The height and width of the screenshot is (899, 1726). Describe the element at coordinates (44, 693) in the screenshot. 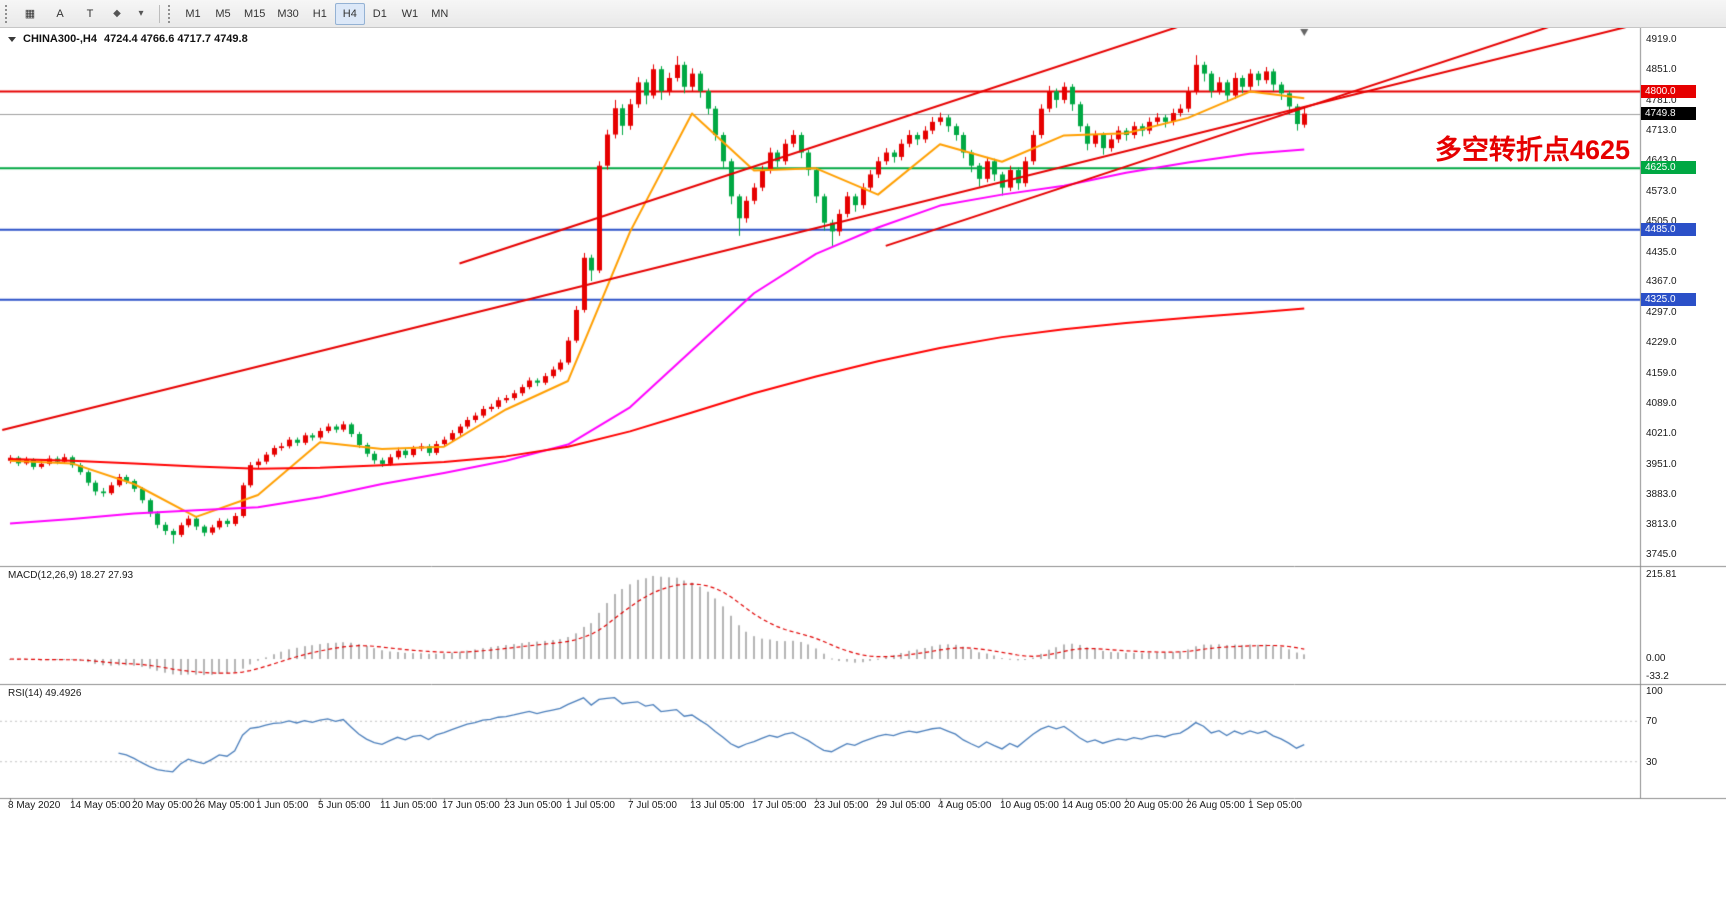

I see `rsi-indicator-label: RSI(14) 49.4926` at that location.